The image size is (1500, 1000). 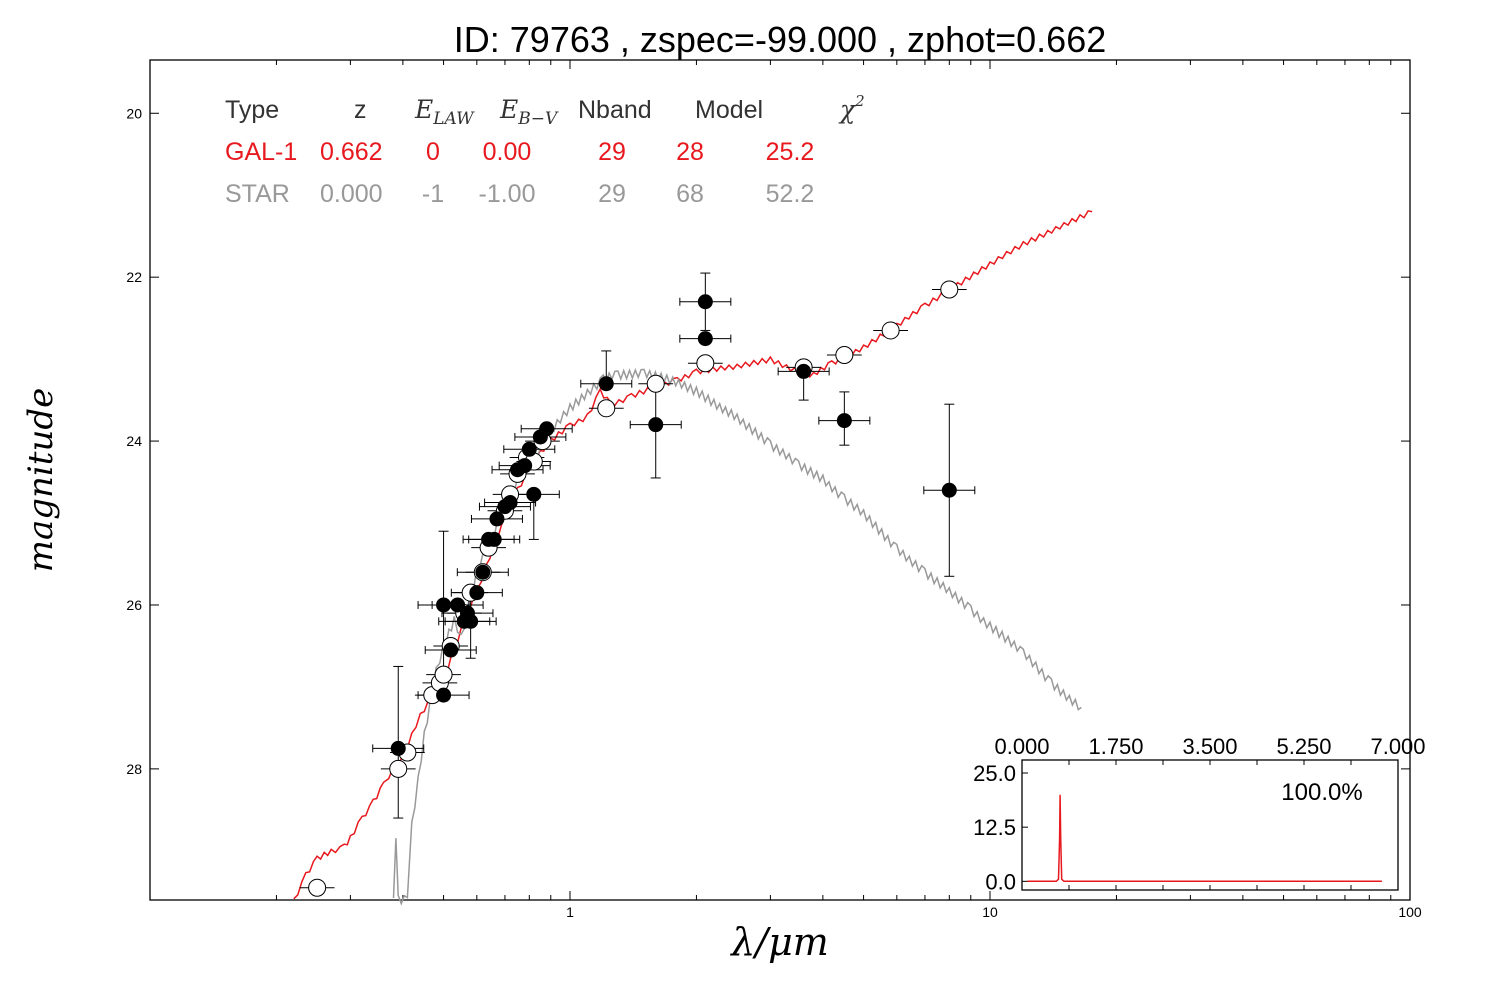 What do you see at coordinates (690, 194) in the screenshot?
I see `fit-cell-star: 68` at bounding box center [690, 194].